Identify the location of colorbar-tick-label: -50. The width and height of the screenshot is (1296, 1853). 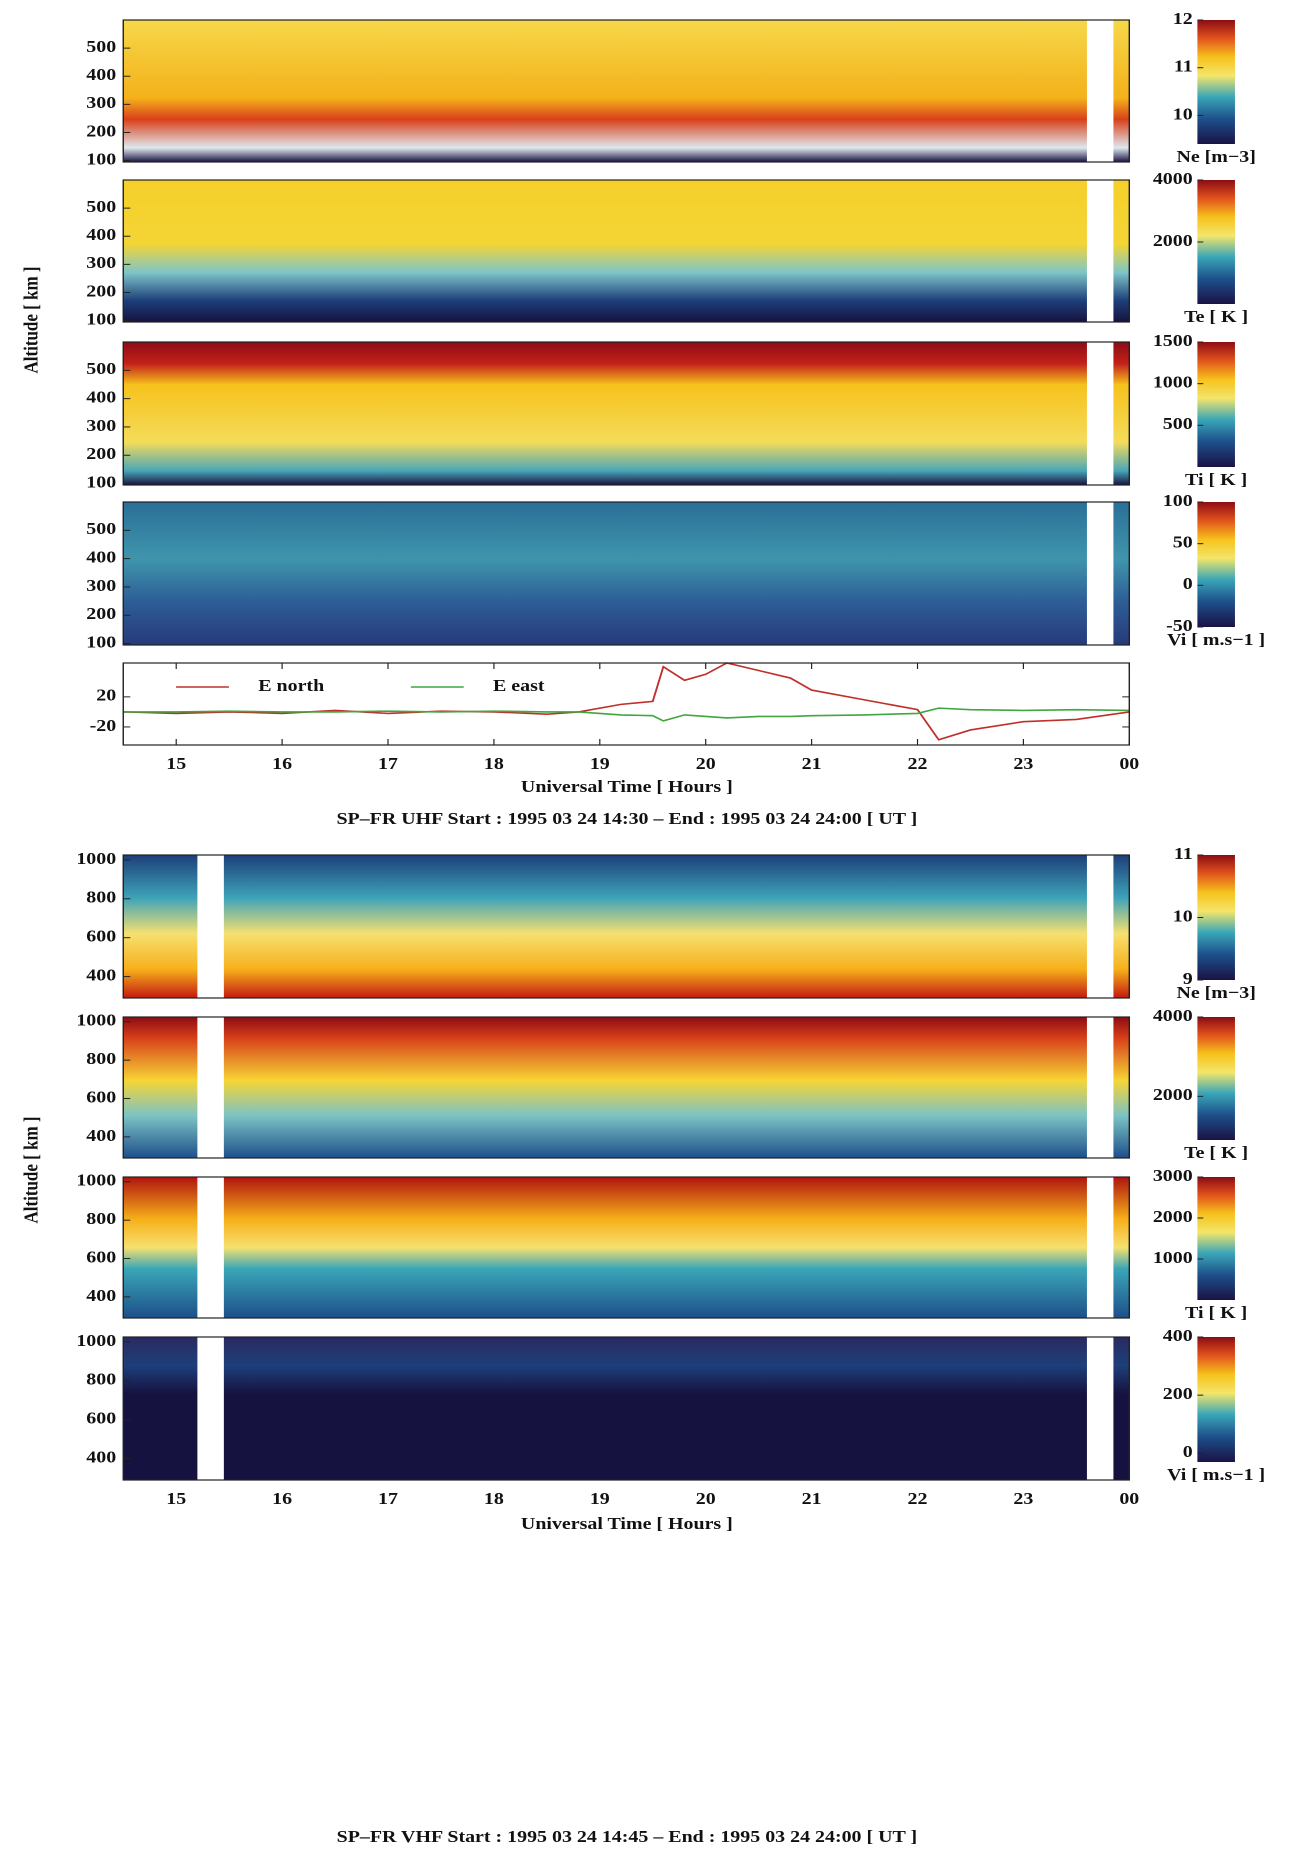
(1179, 625).